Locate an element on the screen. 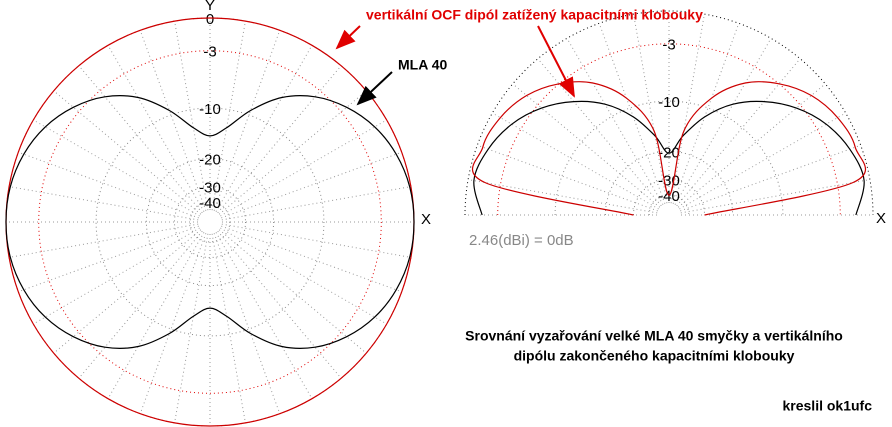 Image resolution: width=892 pixels, height=427 pixels. reference-label: 2.46(dBi) = 0dB is located at coordinates (521, 240).